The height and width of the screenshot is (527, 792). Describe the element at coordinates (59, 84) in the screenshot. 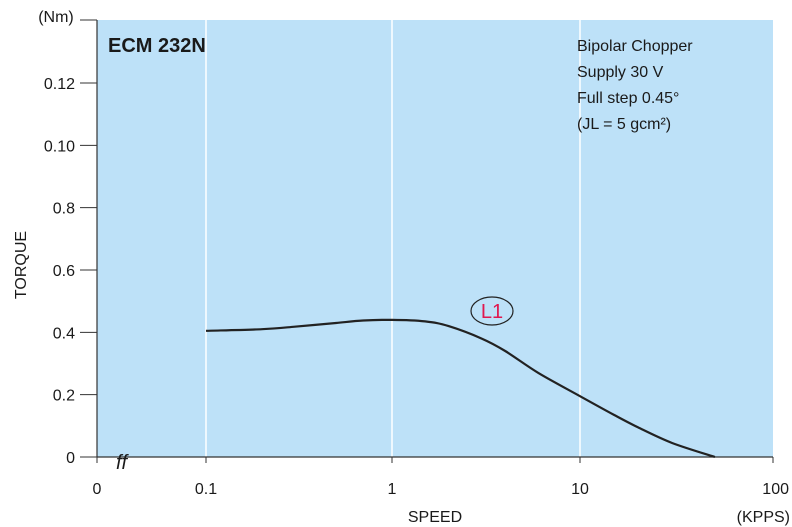

I see `y-tick-label: 0.12` at that location.